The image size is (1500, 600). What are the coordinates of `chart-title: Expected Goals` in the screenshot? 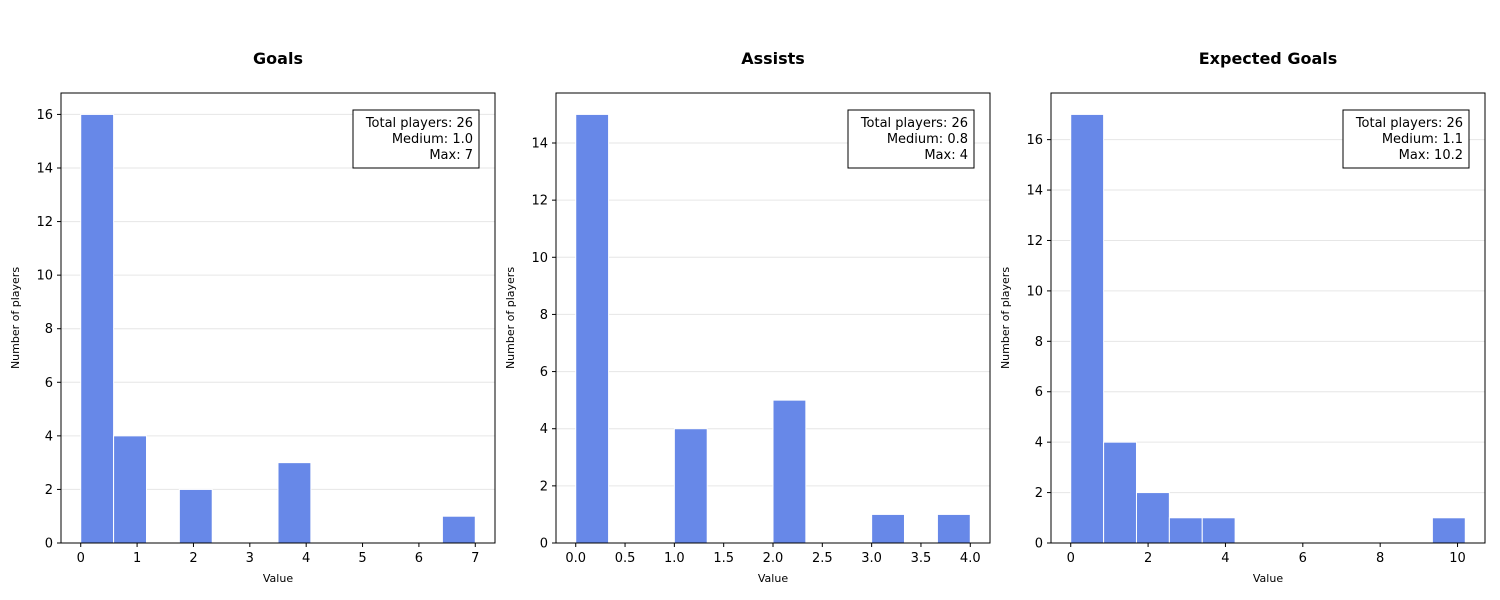 It's located at (1268, 58).